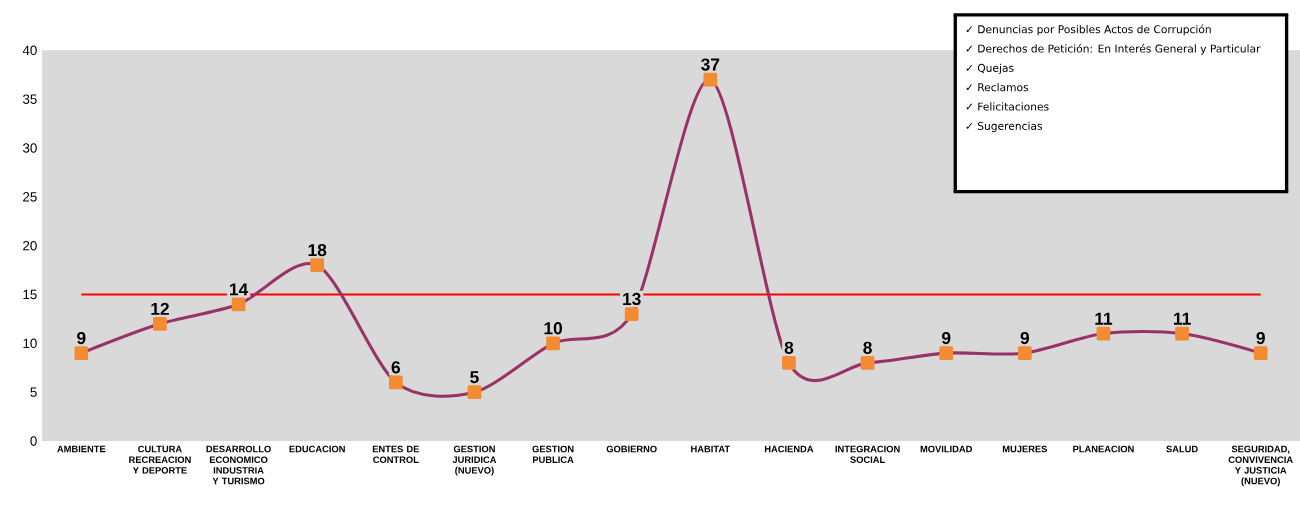 The width and height of the screenshot is (1300, 529). I want to click on annotation: ✓ Derechos de Petición: En Interés General y Particular, so click(1113, 49).